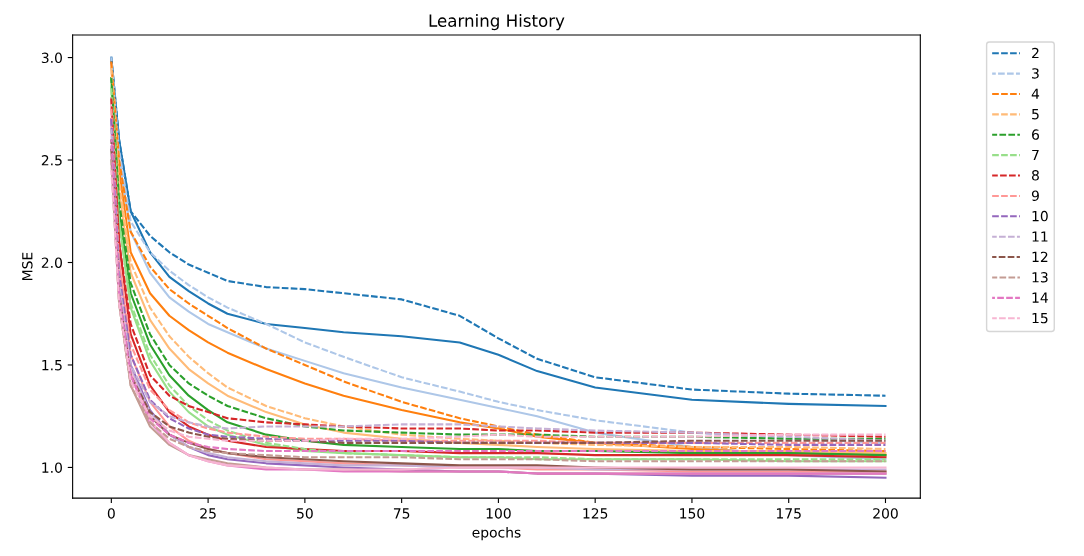 Image resolution: width=1084 pixels, height=556 pixels. I want to click on x-tick-label: 0, so click(111, 513).